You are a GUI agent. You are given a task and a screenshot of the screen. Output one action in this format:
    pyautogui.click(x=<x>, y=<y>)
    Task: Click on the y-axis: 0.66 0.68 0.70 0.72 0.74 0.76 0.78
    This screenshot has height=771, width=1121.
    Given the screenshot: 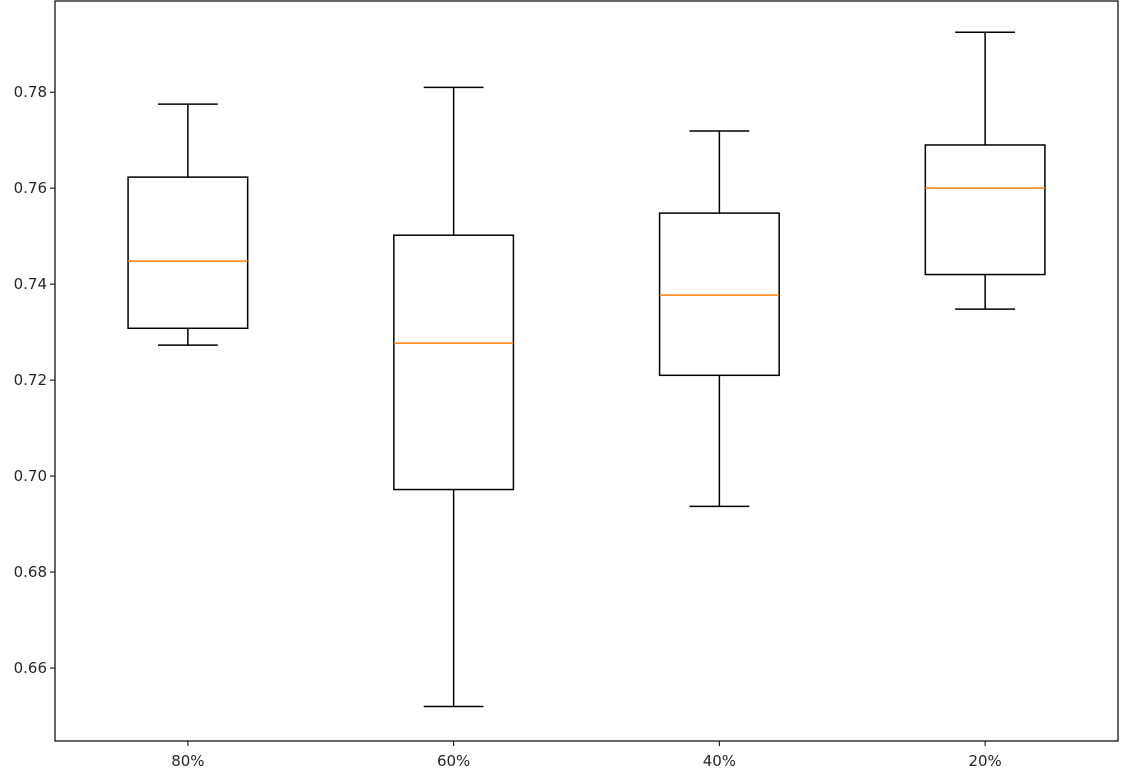 What is the action you would take?
    pyautogui.click(x=34, y=380)
    